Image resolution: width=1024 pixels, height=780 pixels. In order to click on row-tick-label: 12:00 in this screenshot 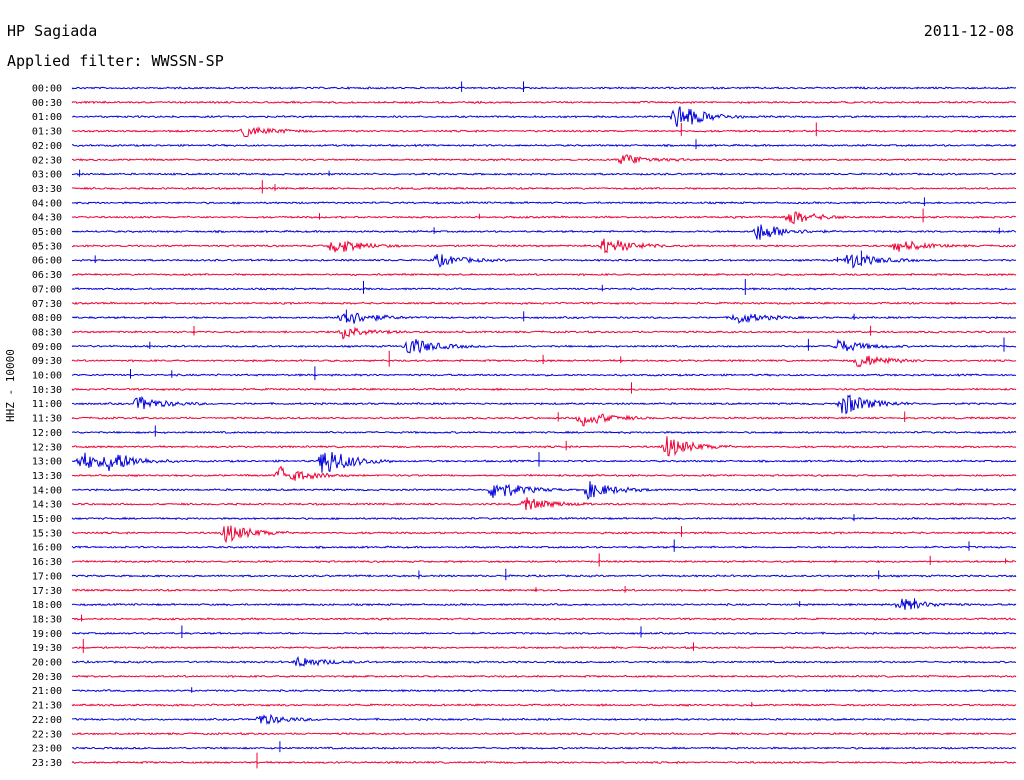, I will do `click(47, 433)`.